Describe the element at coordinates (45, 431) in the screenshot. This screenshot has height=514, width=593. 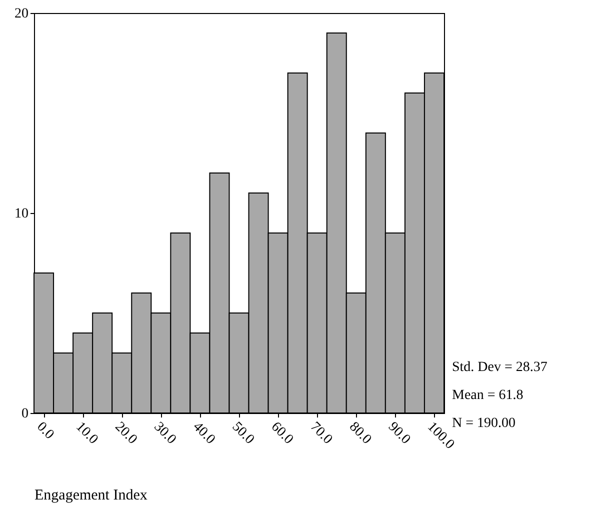
I see `x-tick-label: 0.0` at that location.